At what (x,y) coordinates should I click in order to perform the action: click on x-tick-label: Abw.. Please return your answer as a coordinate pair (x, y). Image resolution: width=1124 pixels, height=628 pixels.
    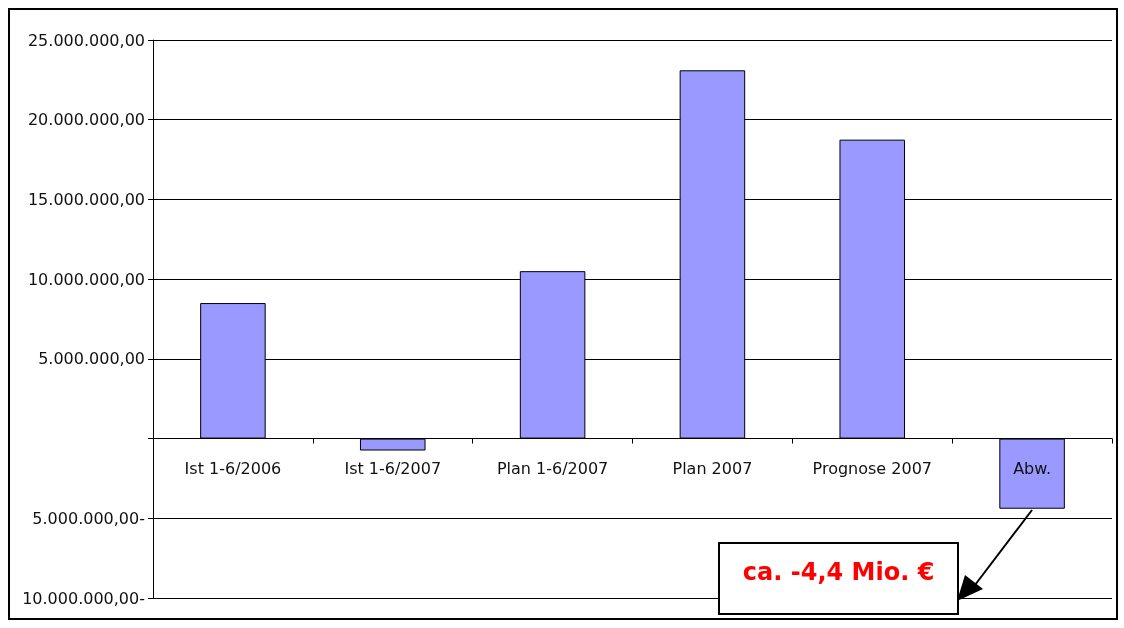
    Looking at the image, I should click on (1032, 469).